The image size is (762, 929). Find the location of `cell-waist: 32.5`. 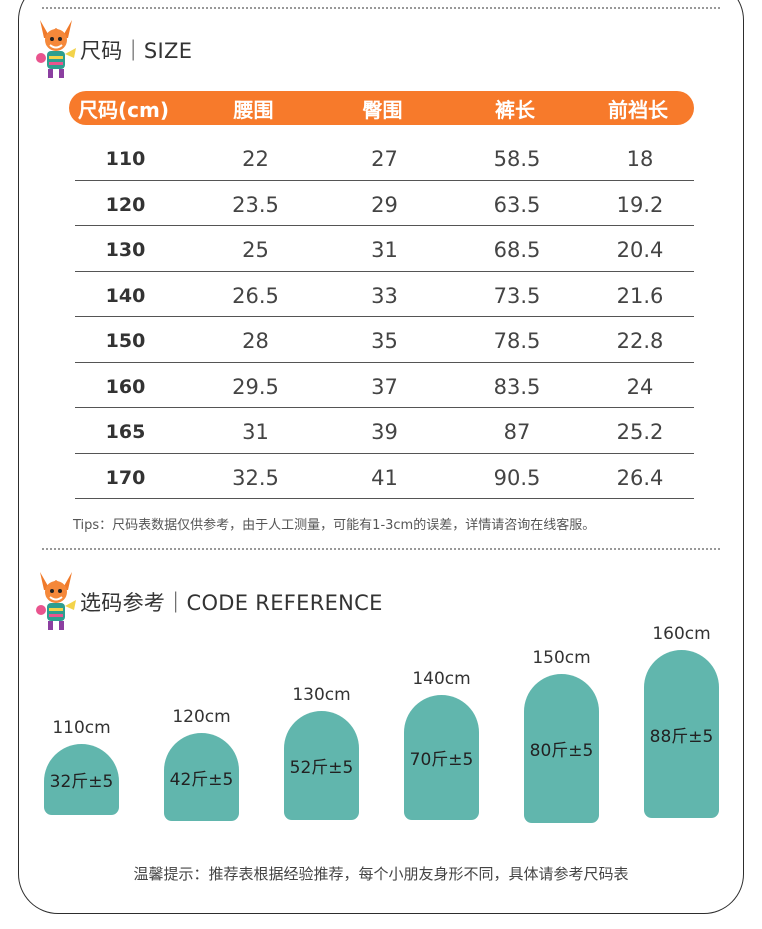

cell-waist: 32.5 is located at coordinates (255, 477).